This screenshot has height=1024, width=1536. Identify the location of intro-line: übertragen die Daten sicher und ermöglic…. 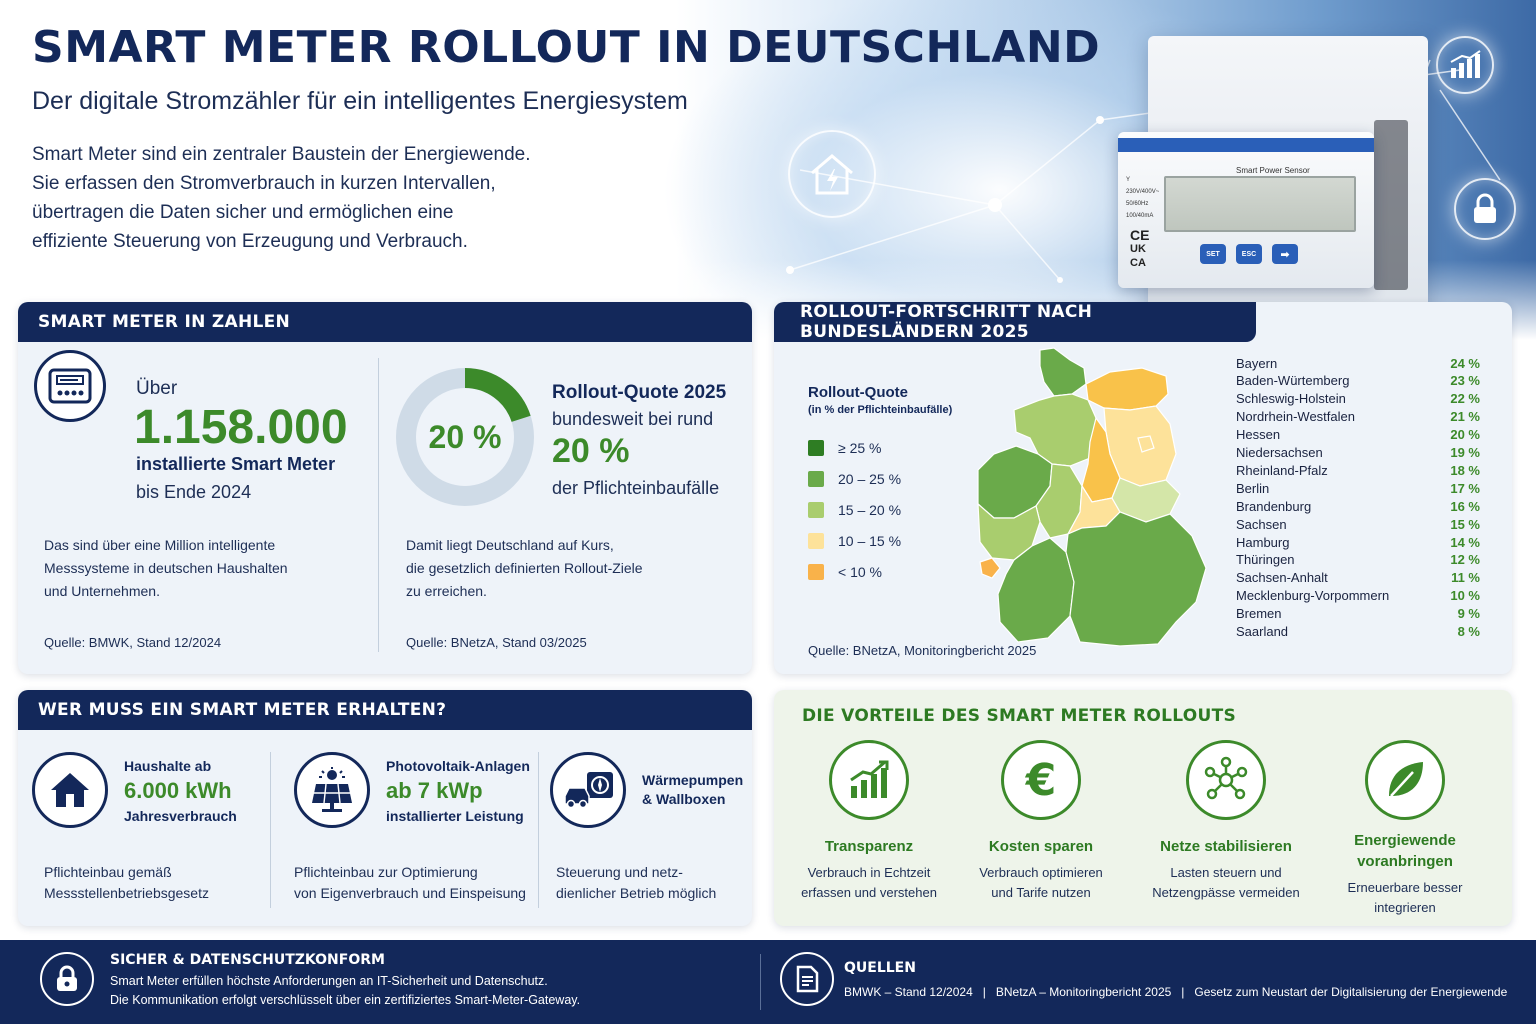
(243, 212).